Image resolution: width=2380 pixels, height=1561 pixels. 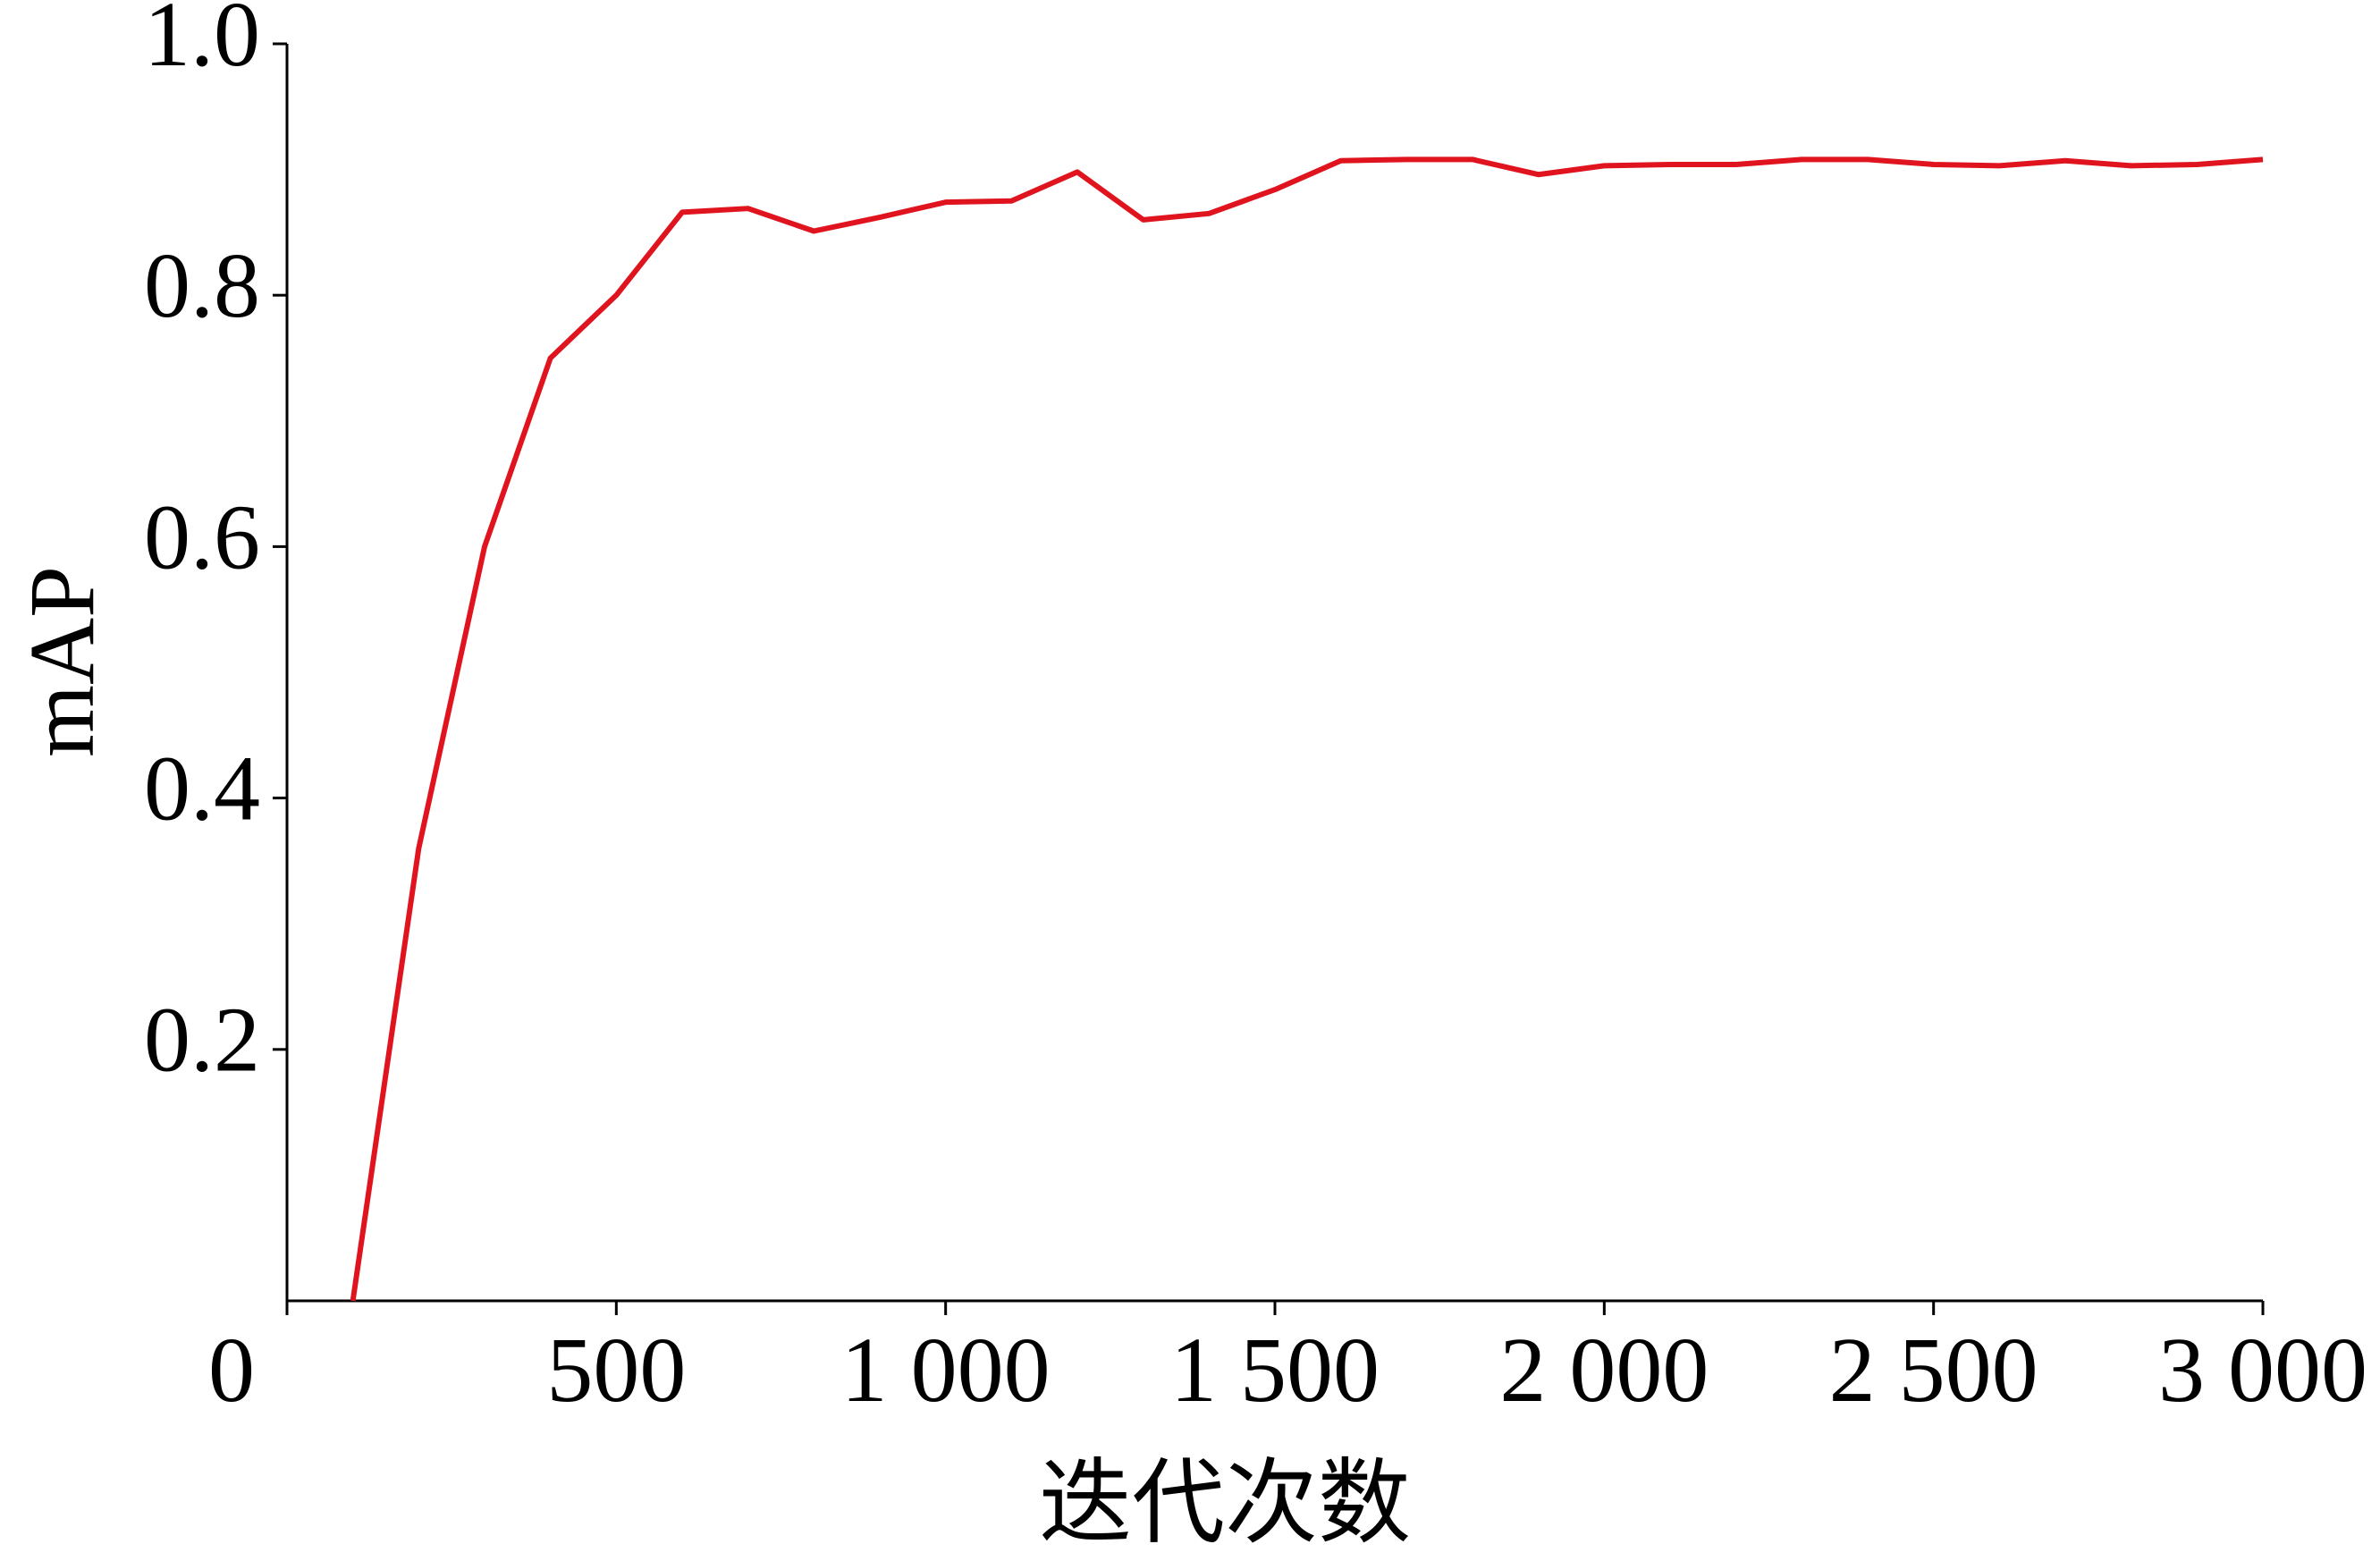 What do you see at coordinates (946, 1370) in the screenshot?
I see `x-tick-label: 1 000` at bounding box center [946, 1370].